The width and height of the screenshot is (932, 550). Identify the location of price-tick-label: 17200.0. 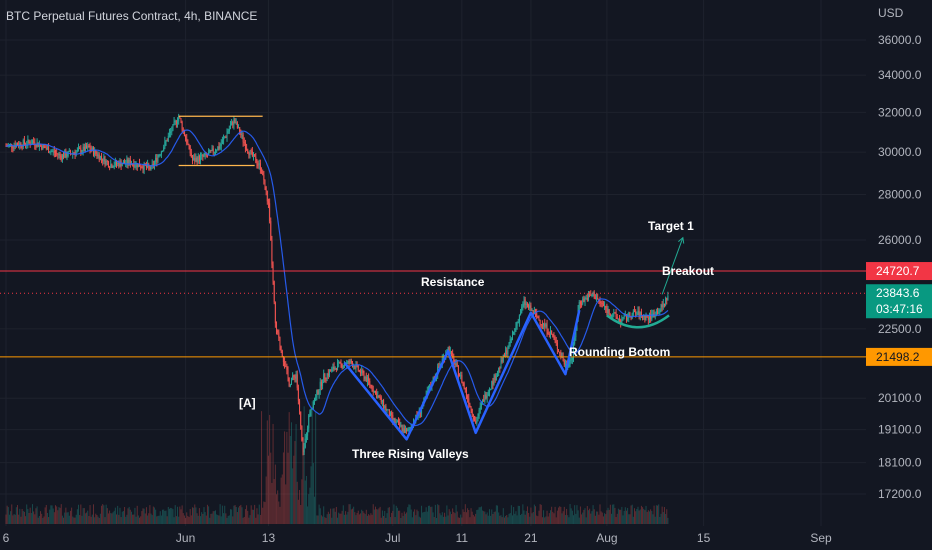
(900, 494).